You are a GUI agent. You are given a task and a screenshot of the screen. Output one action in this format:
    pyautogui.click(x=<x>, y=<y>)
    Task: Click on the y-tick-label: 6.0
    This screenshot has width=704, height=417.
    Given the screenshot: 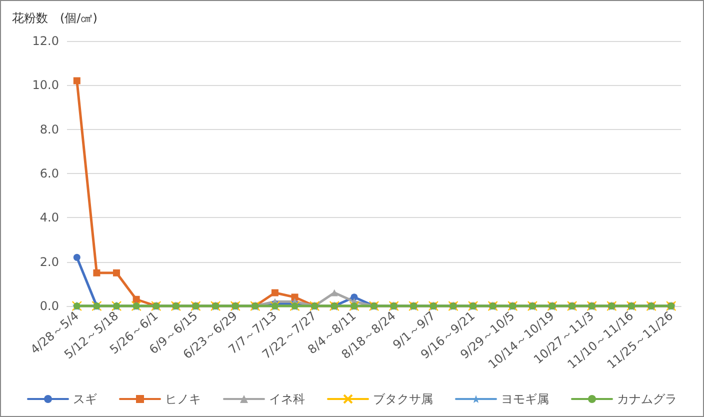 What is the action you would take?
    pyautogui.click(x=49, y=173)
    